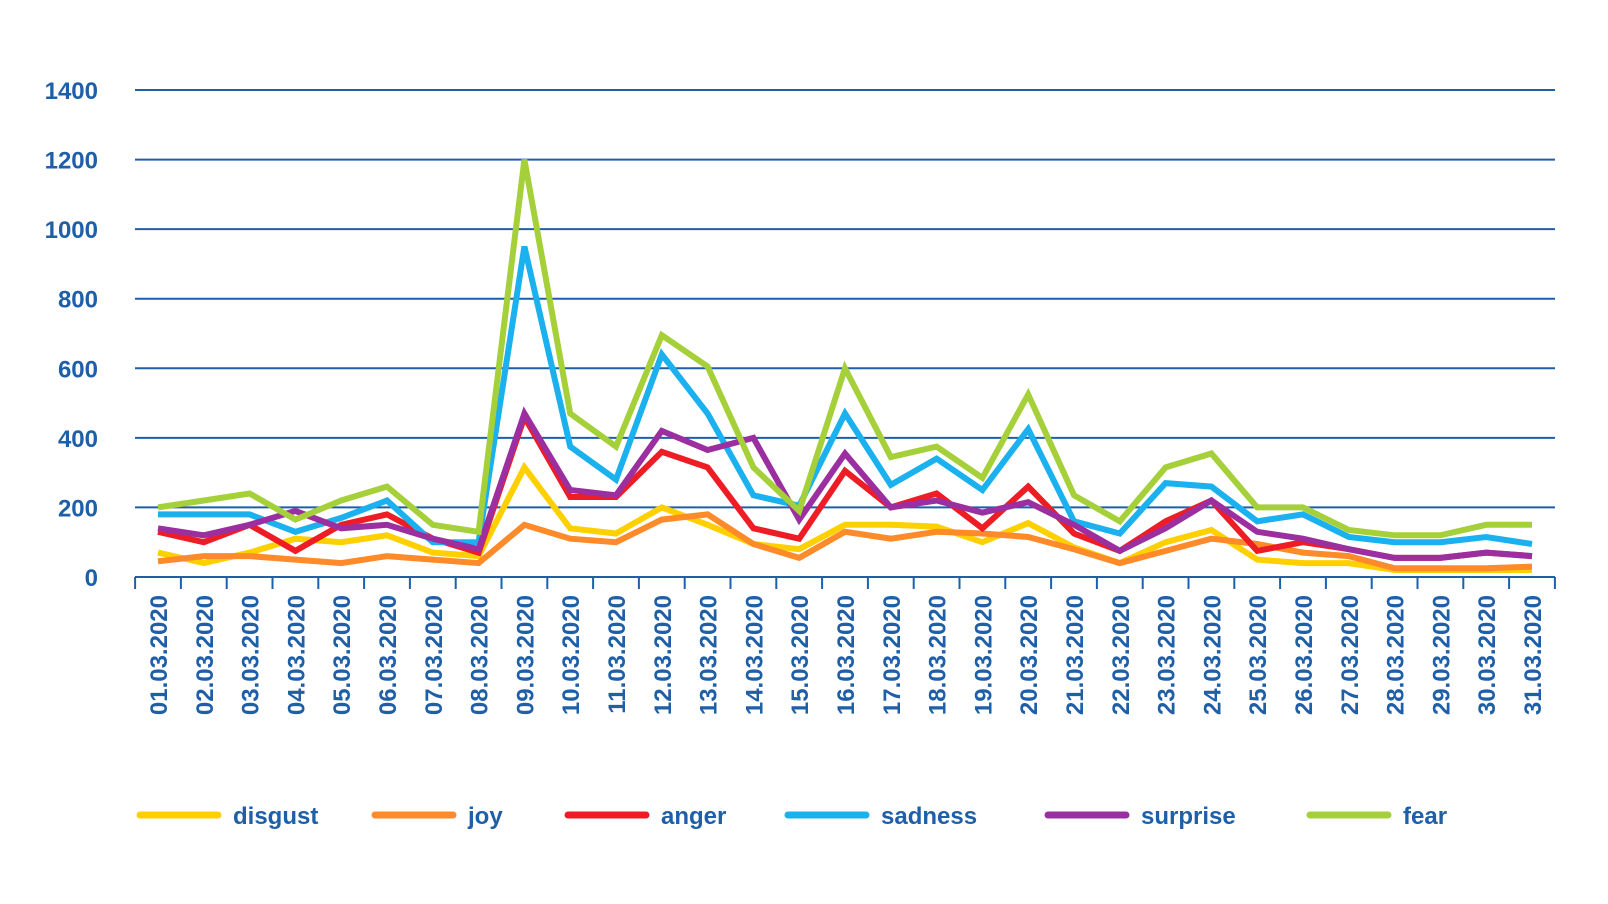  Describe the element at coordinates (78, 508) in the screenshot. I see `y-tick-label: 200` at that location.